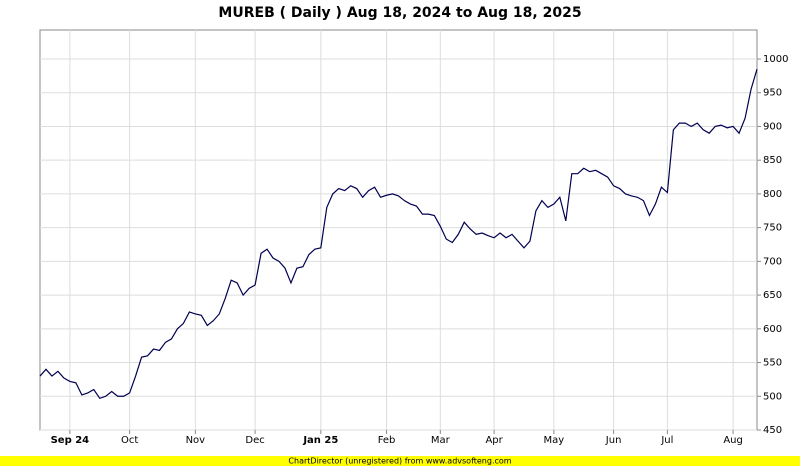 This screenshot has width=800, height=470. What do you see at coordinates (441, 440) in the screenshot?
I see `x-tick-label: Mar` at bounding box center [441, 440].